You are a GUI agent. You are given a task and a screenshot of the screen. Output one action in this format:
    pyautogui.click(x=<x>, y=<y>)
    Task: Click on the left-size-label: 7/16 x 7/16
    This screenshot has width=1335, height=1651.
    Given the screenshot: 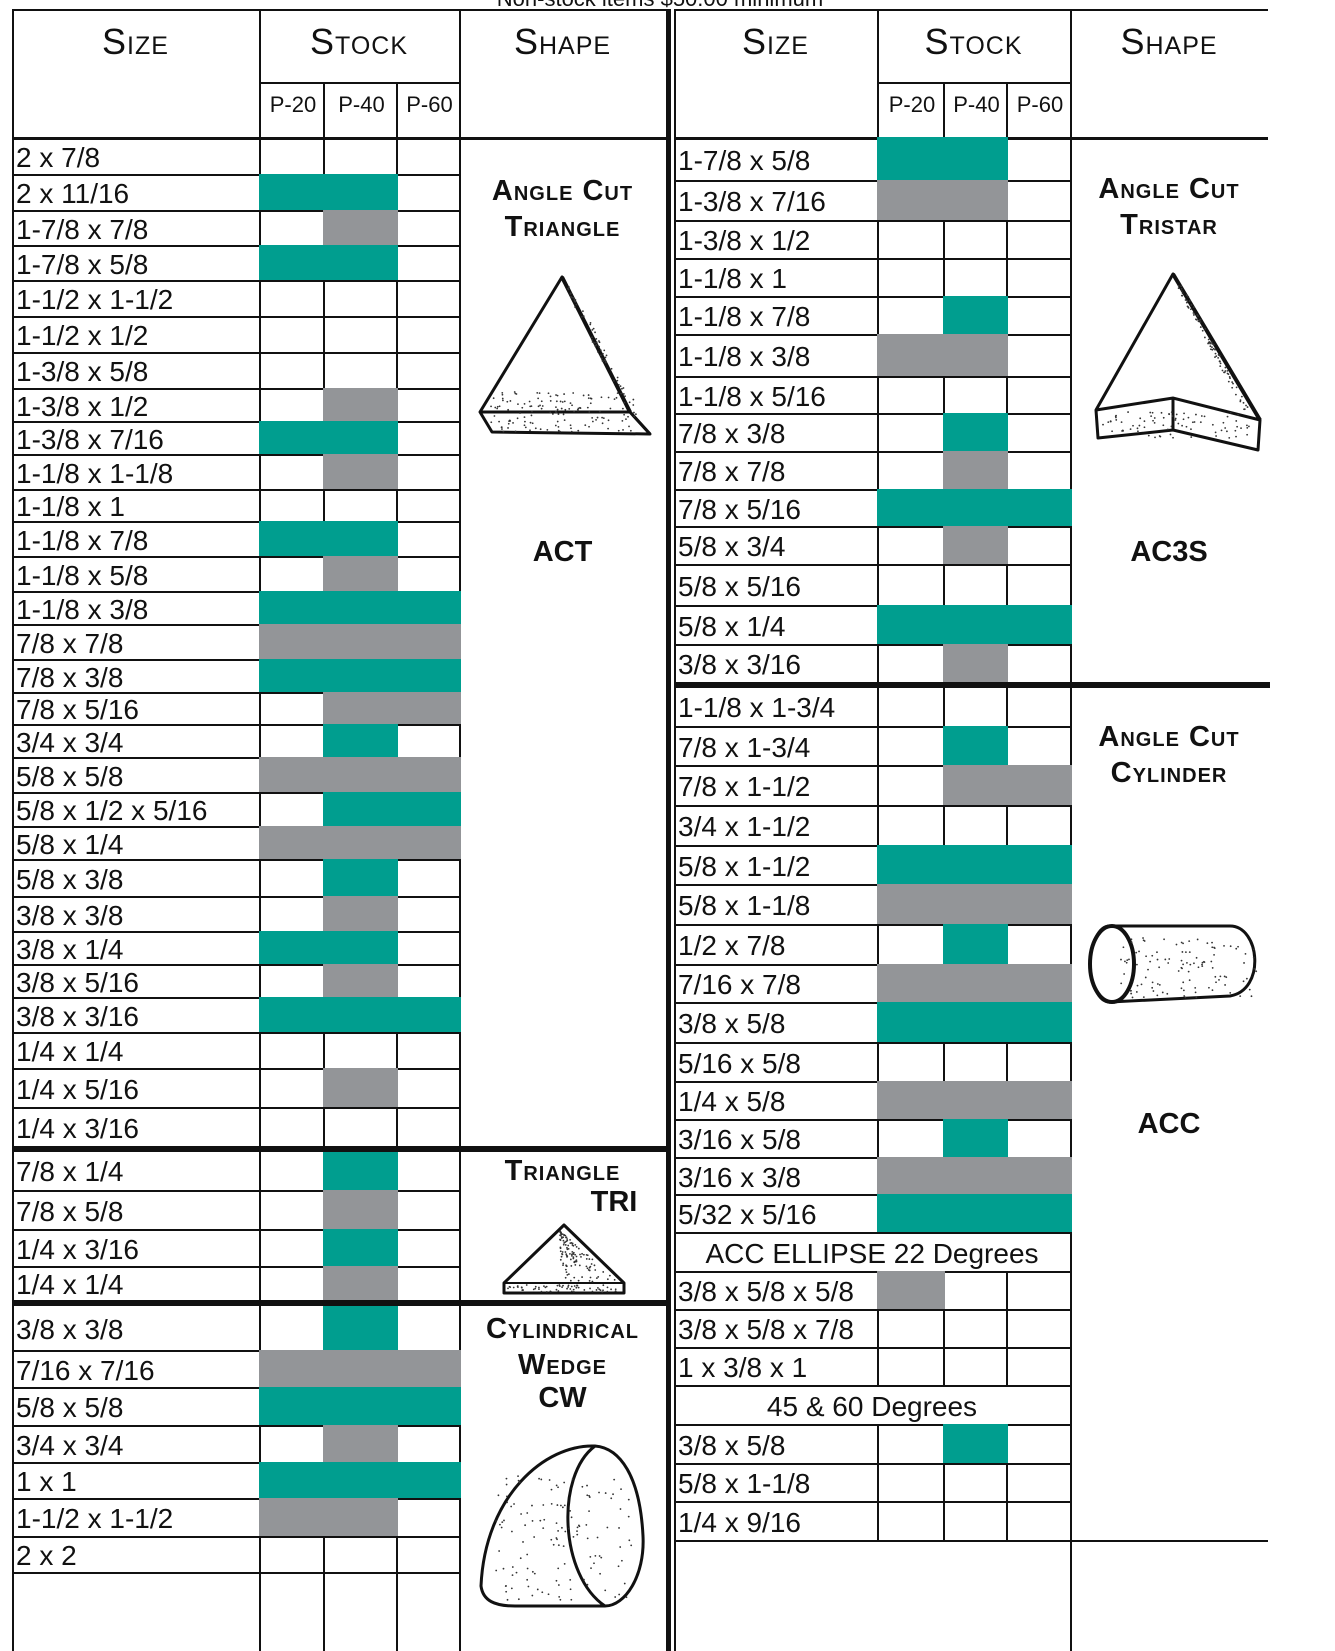 What is the action you would take?
    pyautogui.click(x=85, y=1370)
    